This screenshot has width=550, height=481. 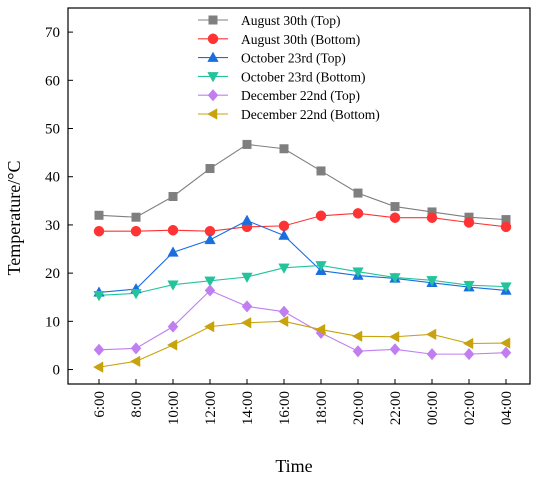 What do you see at coordinates (300, 95) in the screenshot?
I see `legend-label: December 22nd (Top)` at bounding box center [300, 95].